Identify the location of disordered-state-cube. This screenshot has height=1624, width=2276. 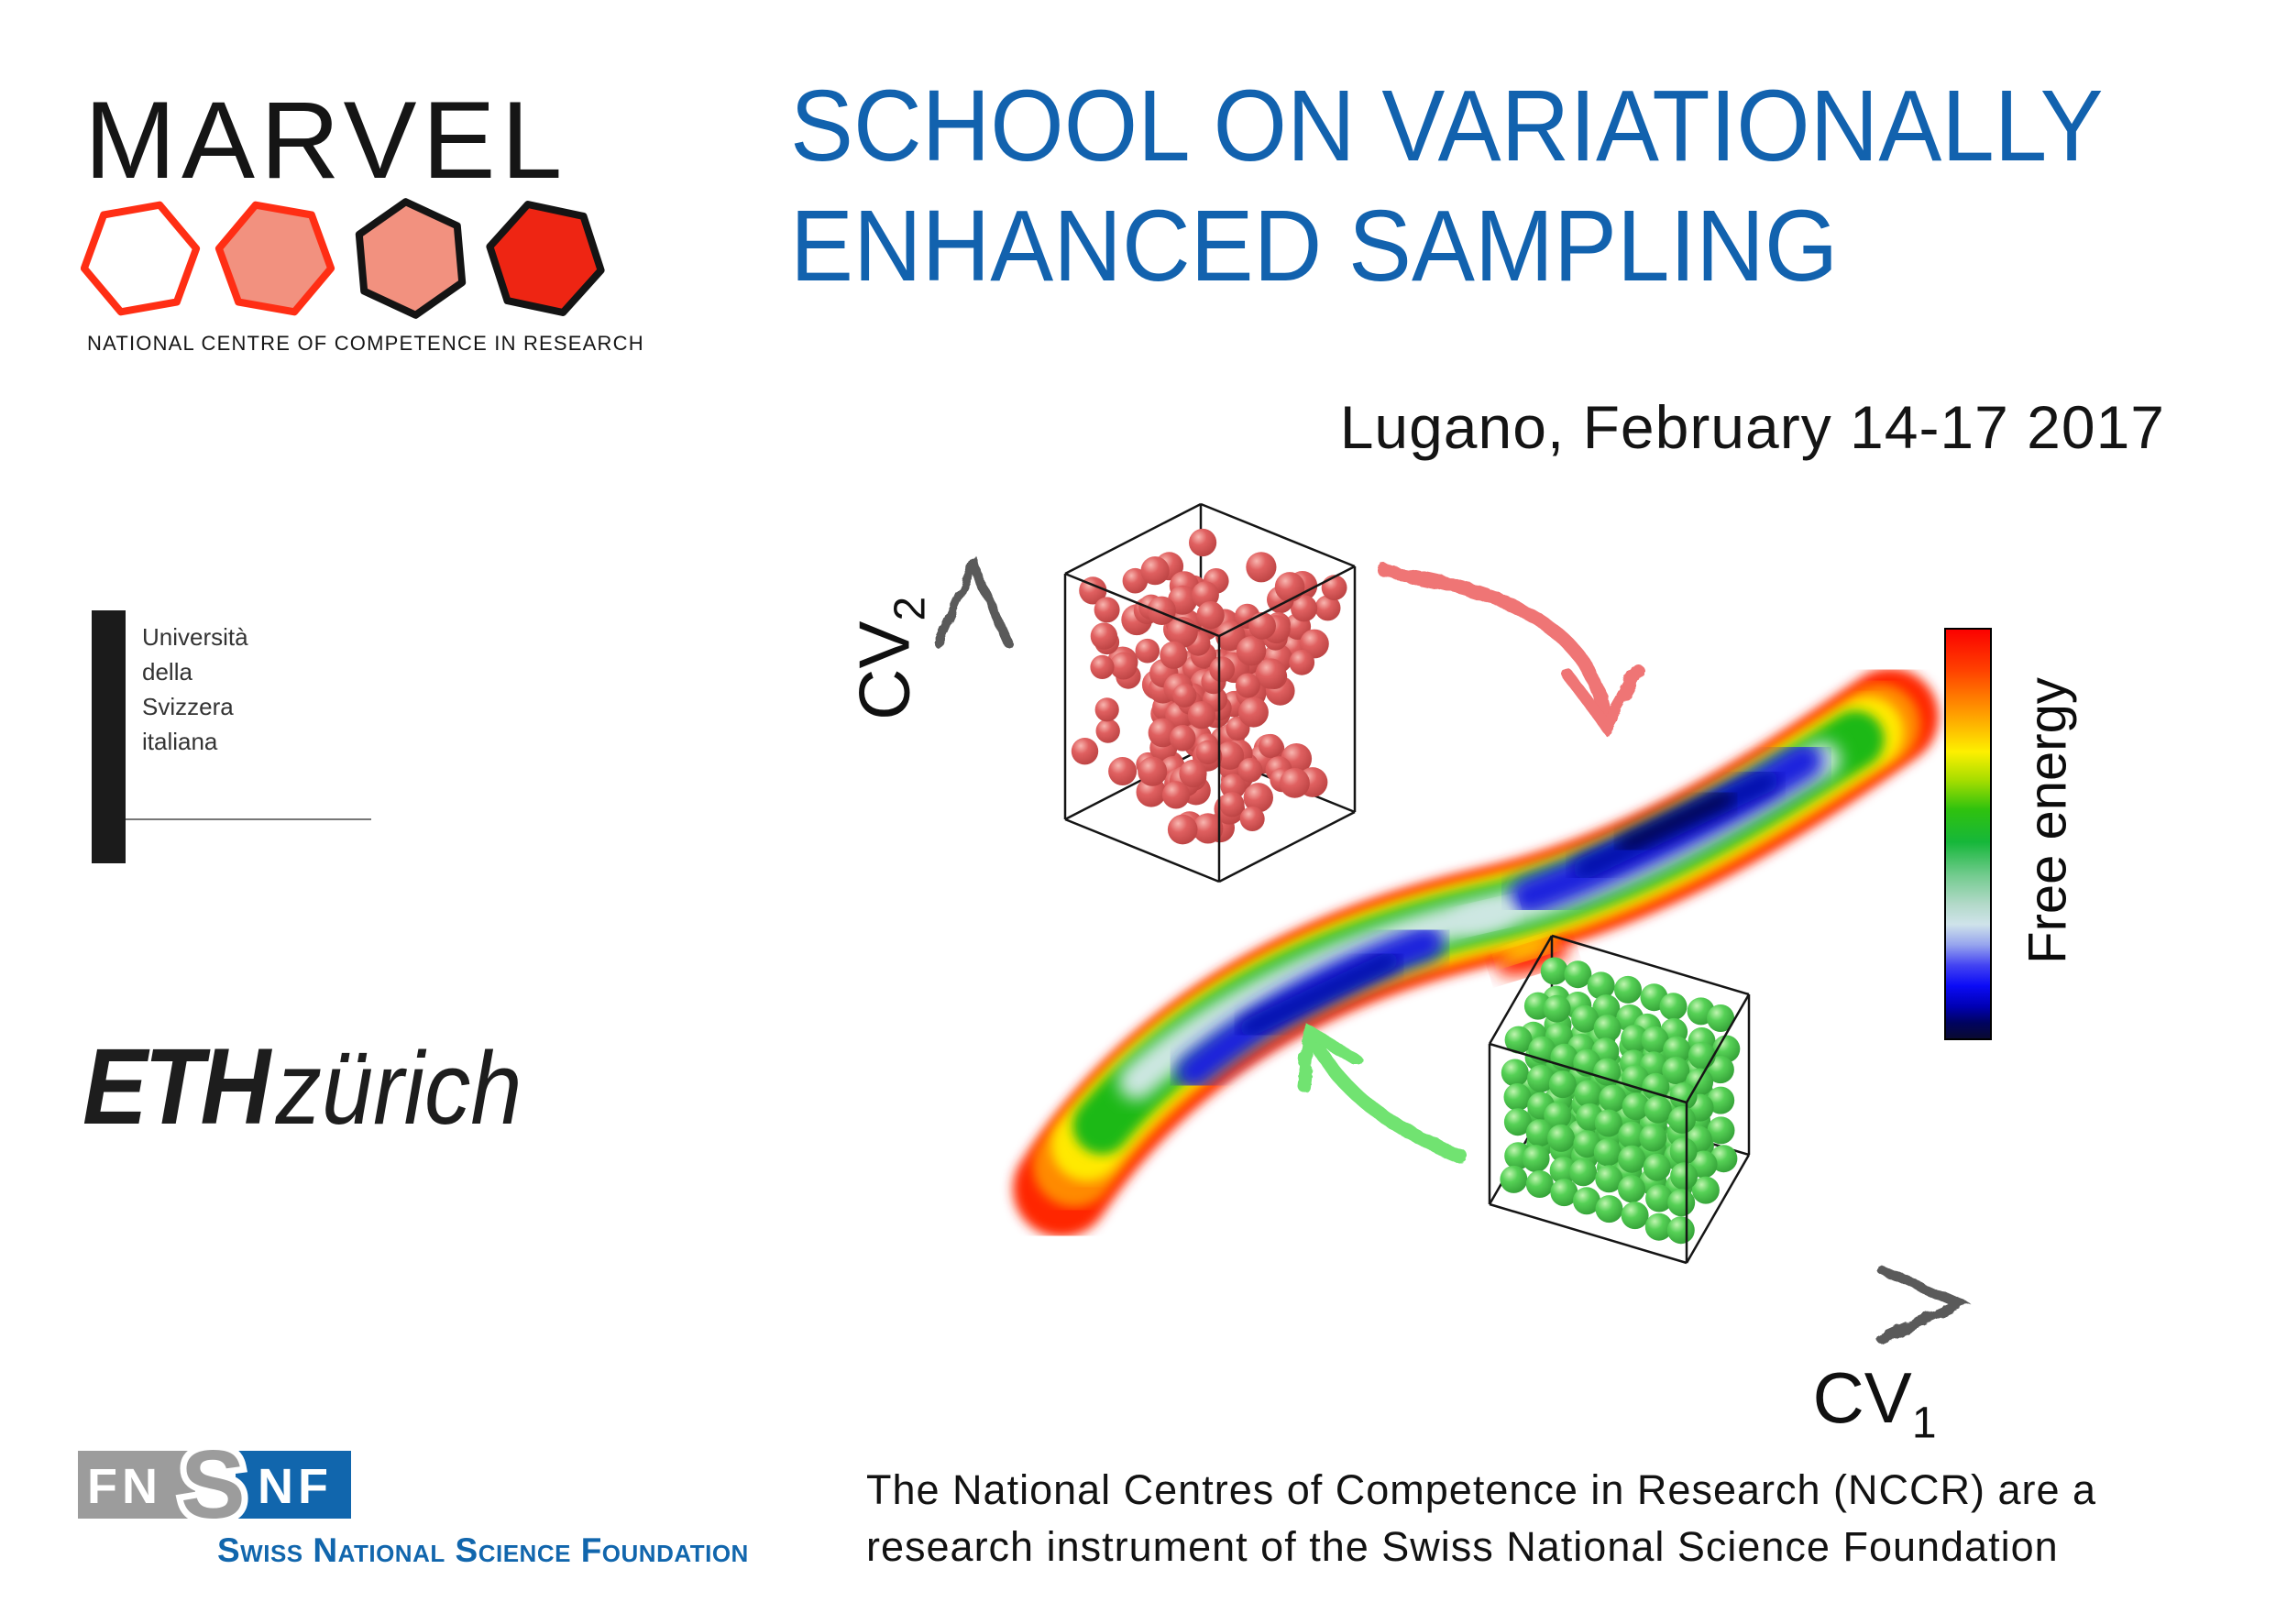
(1210, 692).